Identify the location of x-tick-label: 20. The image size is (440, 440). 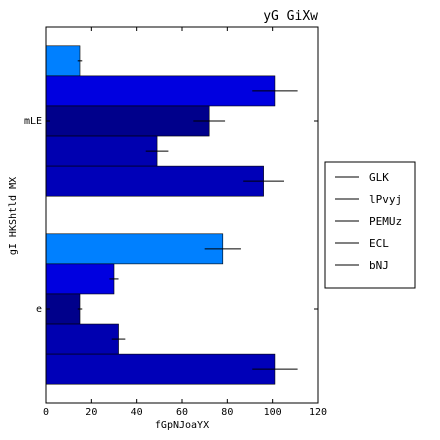
(91, 412).